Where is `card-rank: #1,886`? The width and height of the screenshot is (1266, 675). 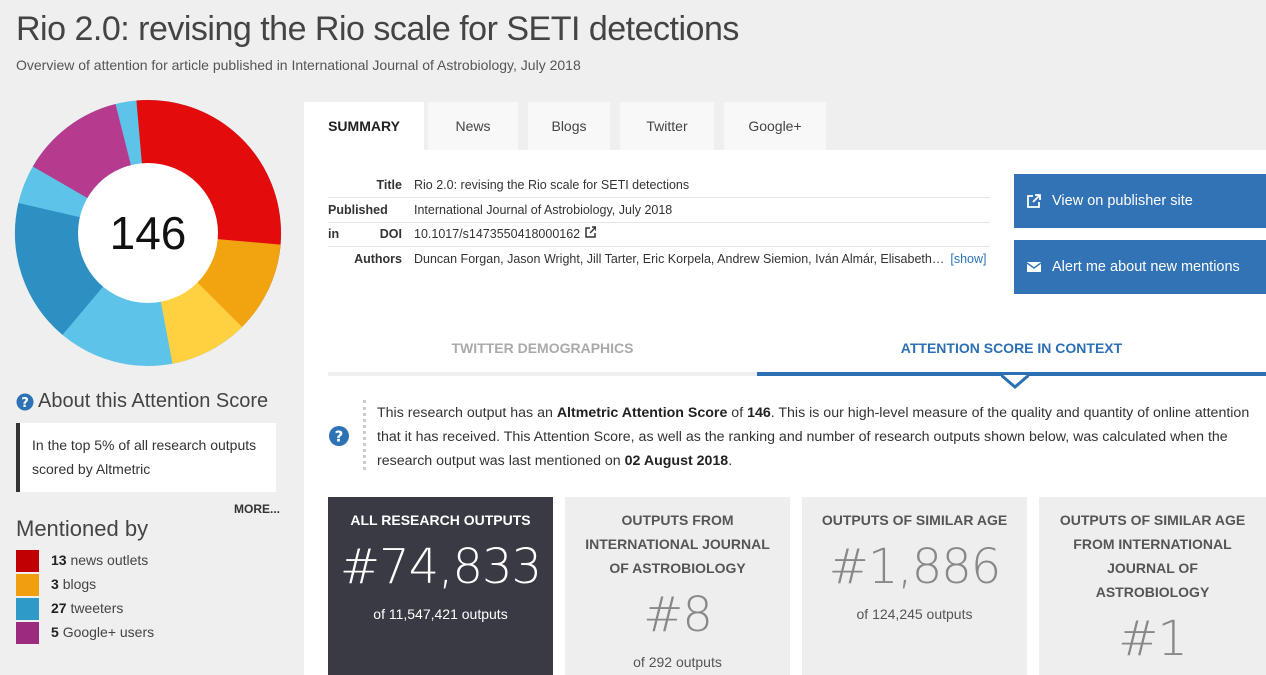
card-rank: #1,886 is located at coordinates (915, 567).